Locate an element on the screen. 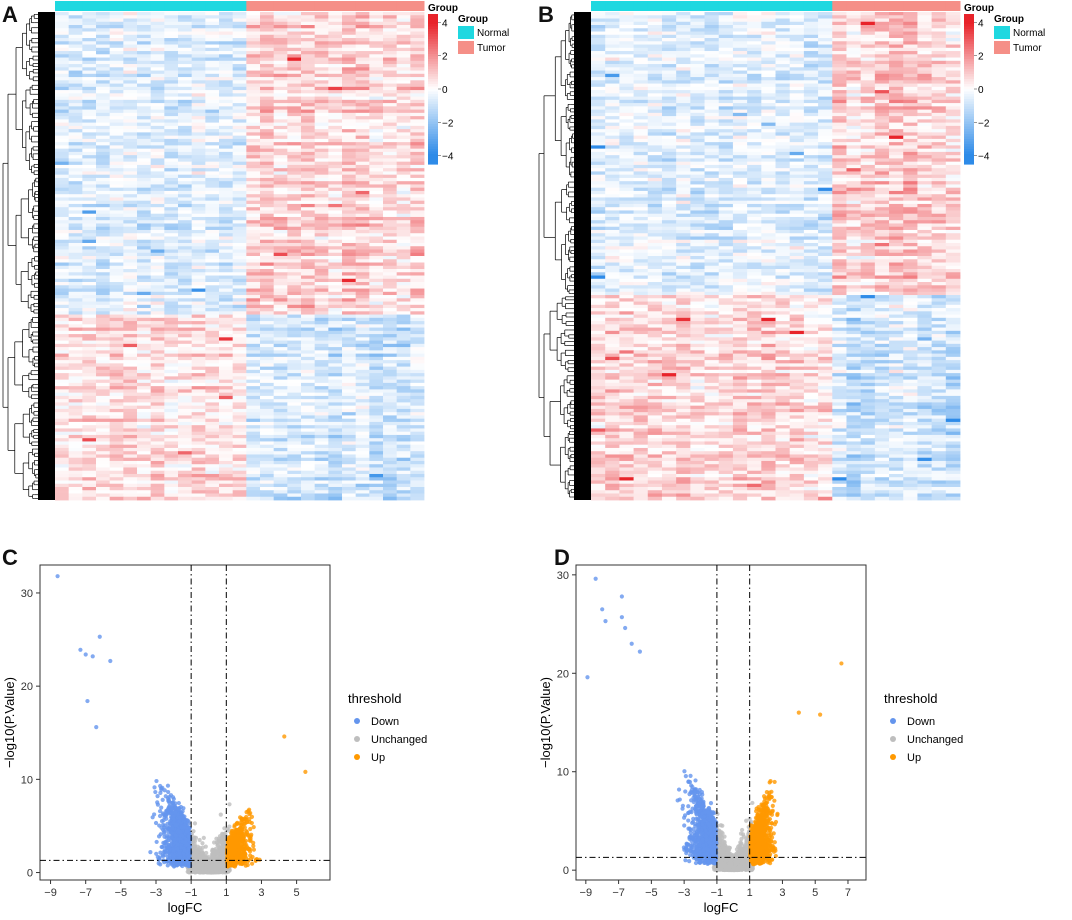  color-scale-segment is located at coordinates (433, 76).